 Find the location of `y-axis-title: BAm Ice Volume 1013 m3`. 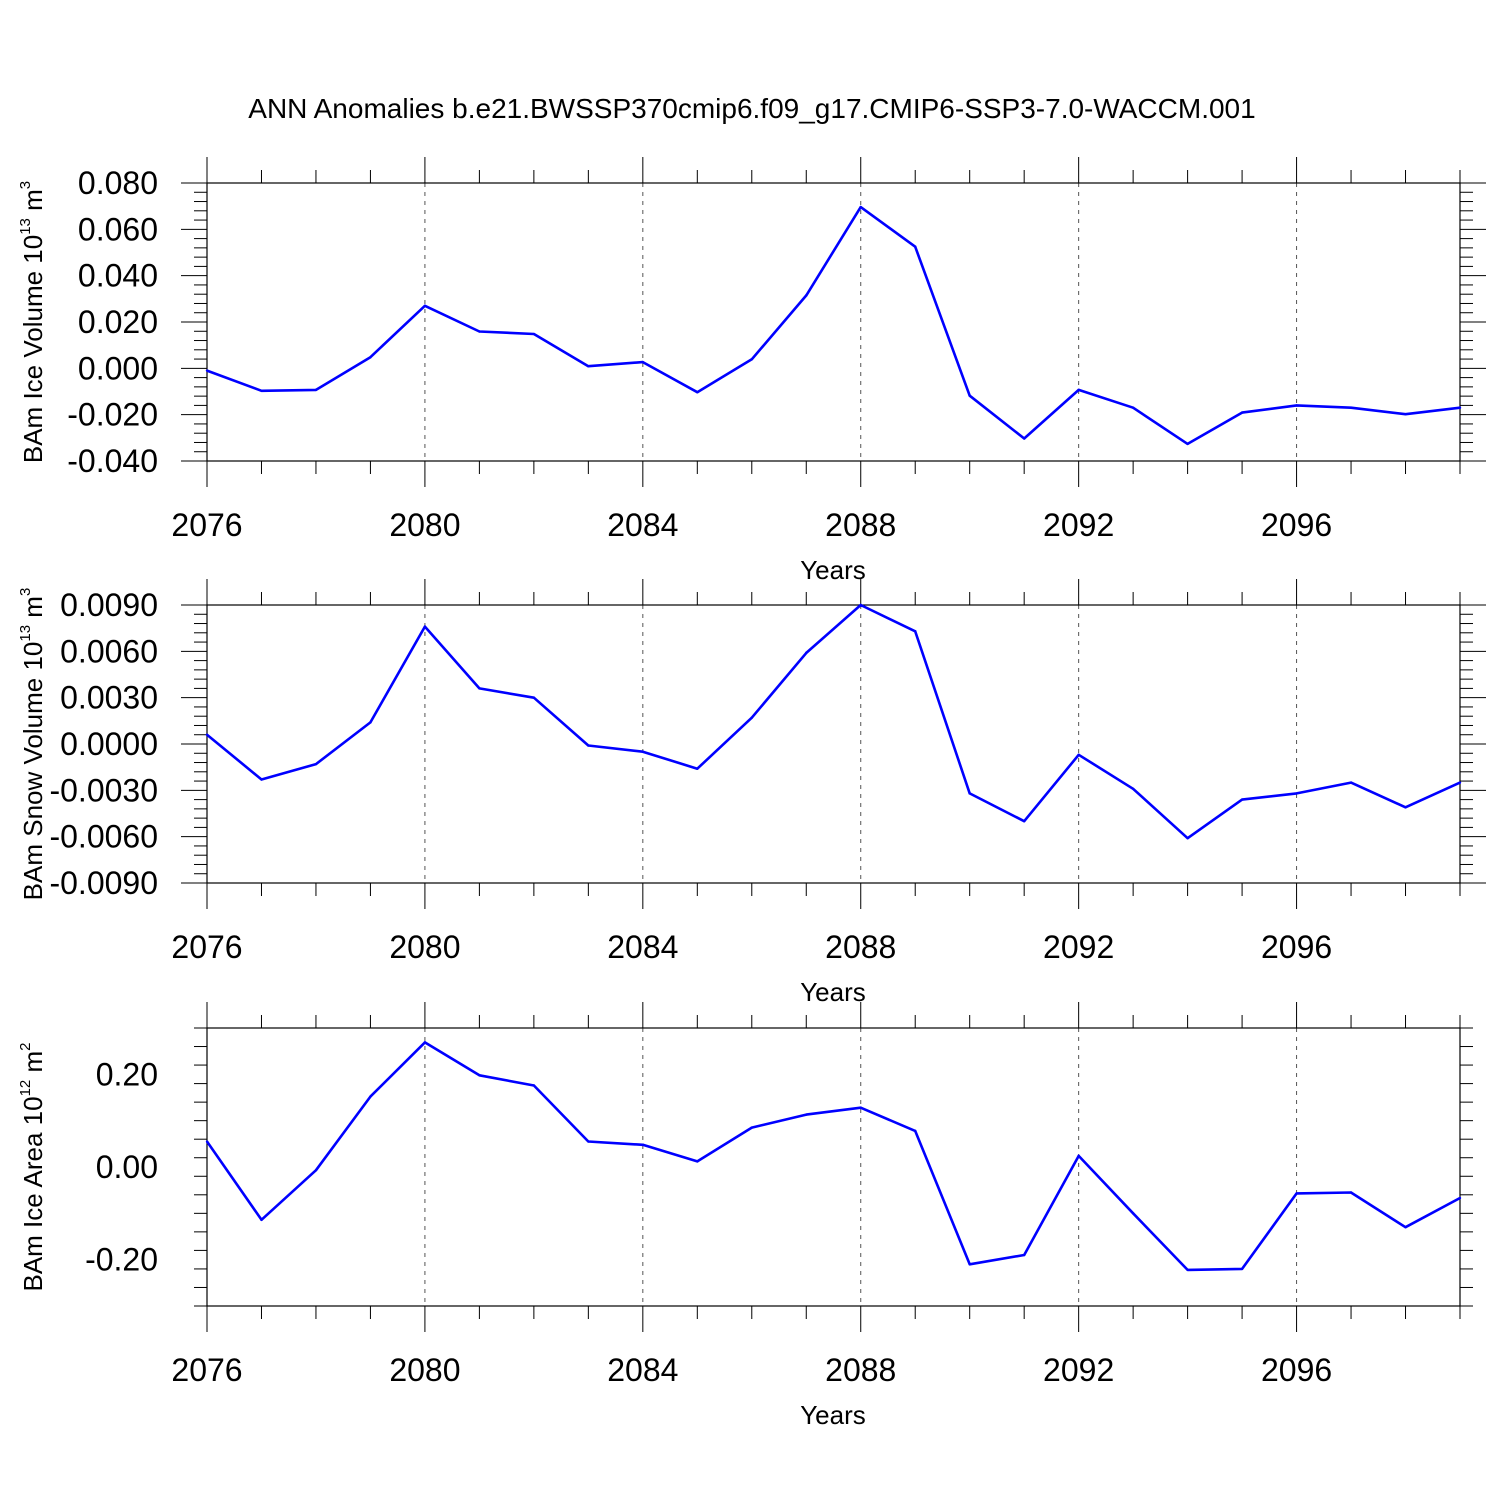

y-axis-title: BAm Ice Volume 1013 m3 is located at coordinates (32, 322).